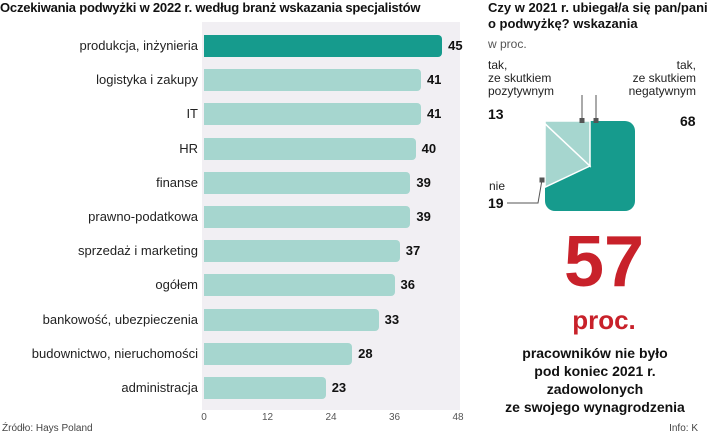 The width and height of the screenshot is (720, 441). I want to click on bar-row: finanse 39, so click(235, 183).